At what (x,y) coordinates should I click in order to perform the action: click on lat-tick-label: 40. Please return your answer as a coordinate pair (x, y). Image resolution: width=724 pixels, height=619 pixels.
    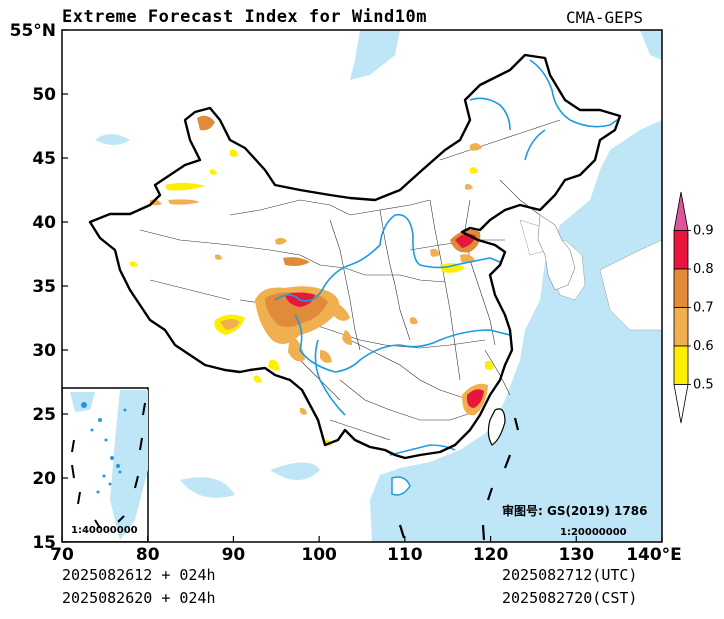
    Looking at the image, I should click on (44, 223).